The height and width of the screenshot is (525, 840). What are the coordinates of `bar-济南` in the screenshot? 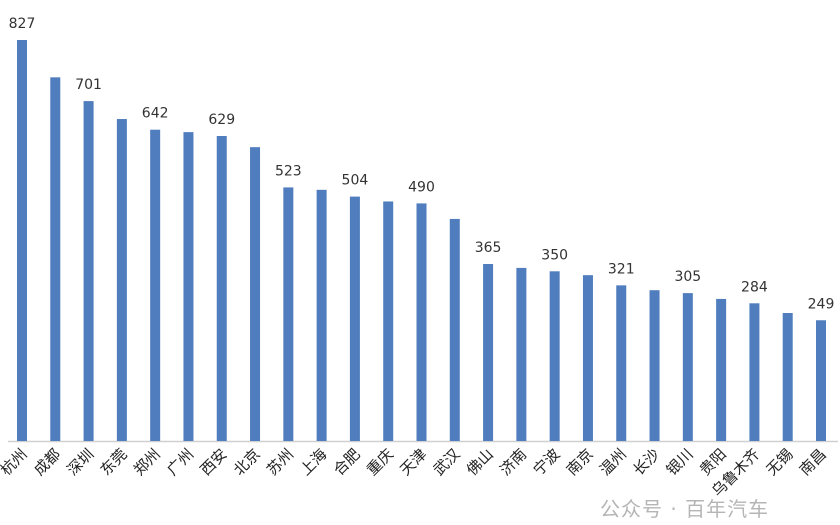 It's located at (521, 354).